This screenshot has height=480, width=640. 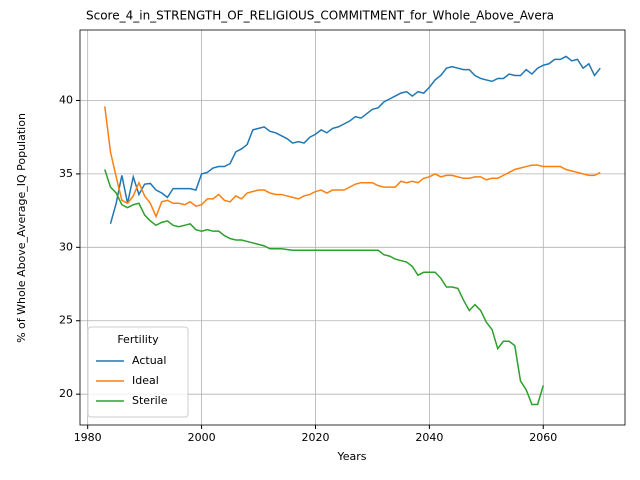 What do you see at coordinates (66, 246) in the screenshot?
I see `y-tick-label: 30` at bounding box center [66, 246].